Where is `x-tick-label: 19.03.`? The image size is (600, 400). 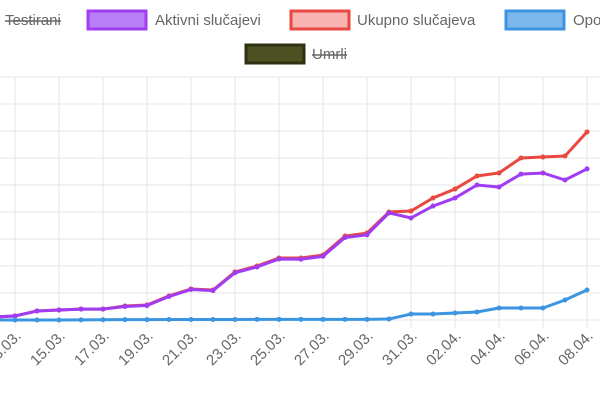
x-tick-label: 19.03. is located at coordinates (136, 349).